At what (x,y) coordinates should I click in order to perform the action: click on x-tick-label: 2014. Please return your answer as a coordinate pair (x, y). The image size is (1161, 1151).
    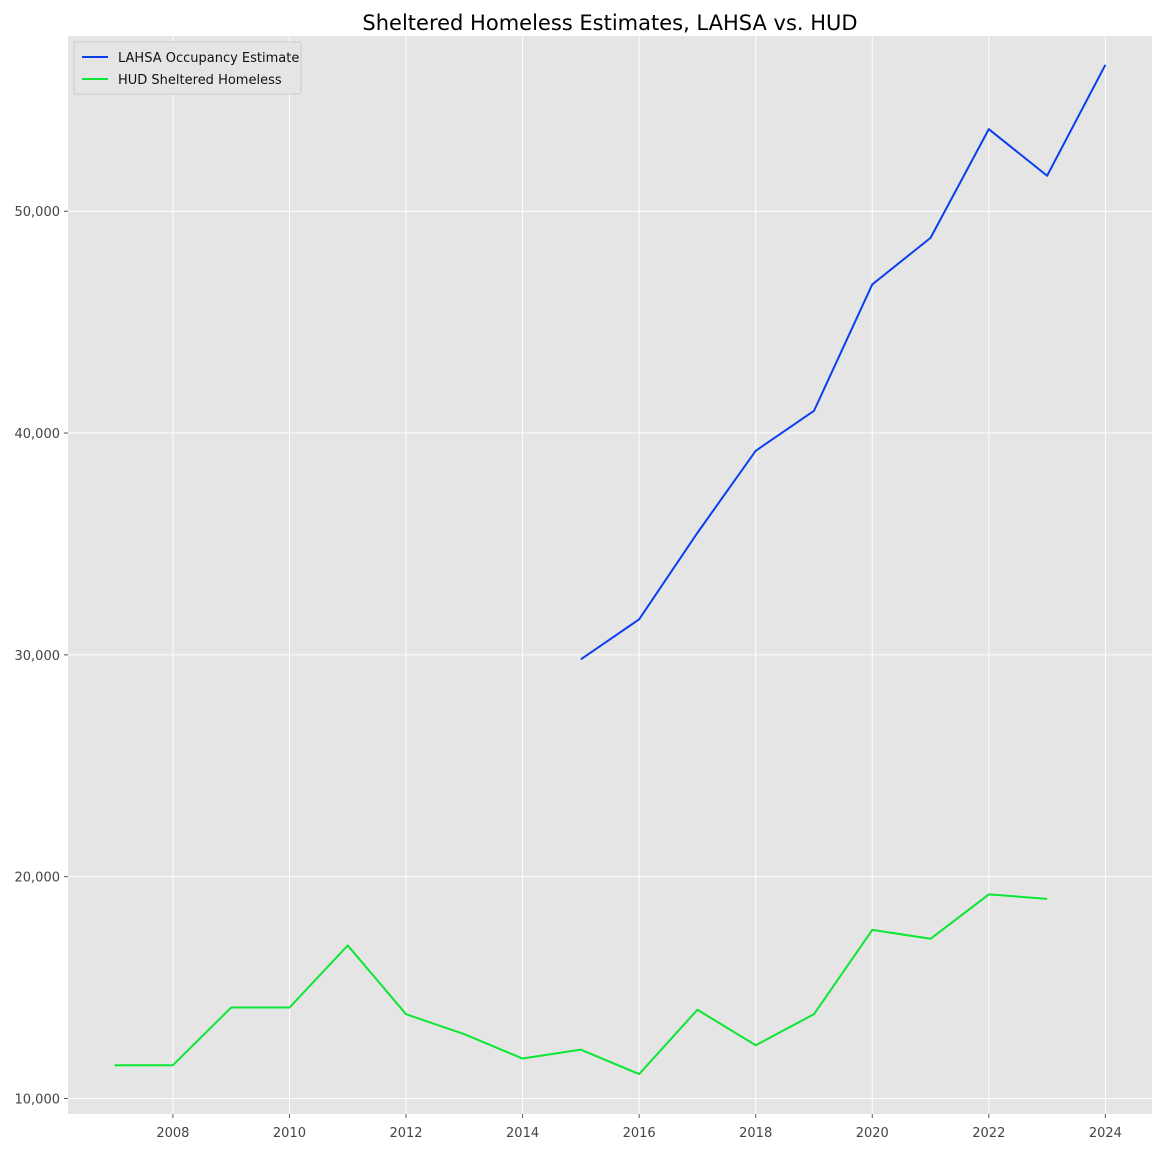
    Looking at the image, I should click on (522, 1133).